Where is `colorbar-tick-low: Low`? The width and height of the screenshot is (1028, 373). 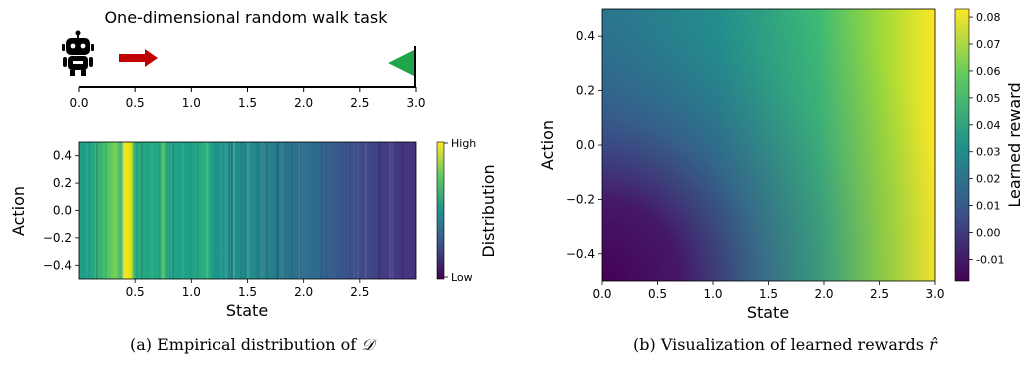 colorbar-tick-low: Low is located at coordinates (462, 277).